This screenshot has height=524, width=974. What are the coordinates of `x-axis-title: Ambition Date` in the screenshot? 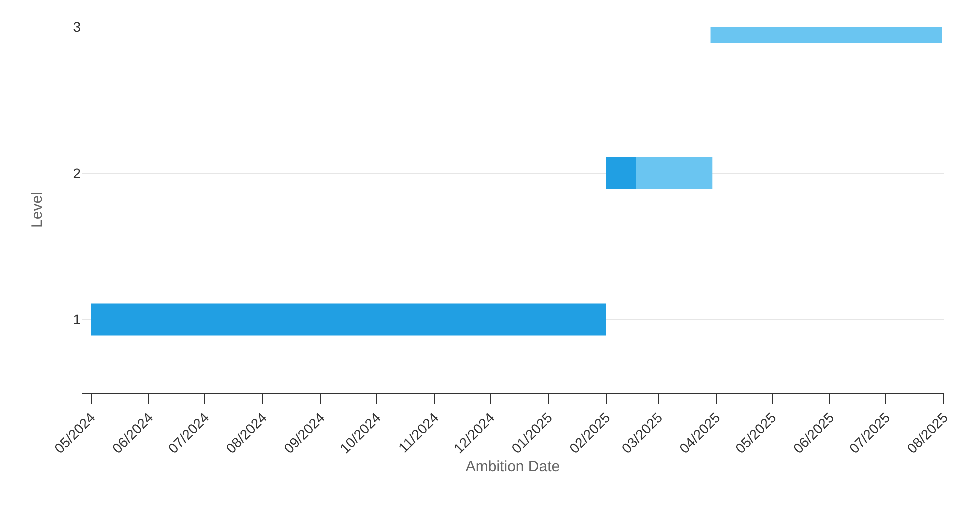 It's located at (513, 467).